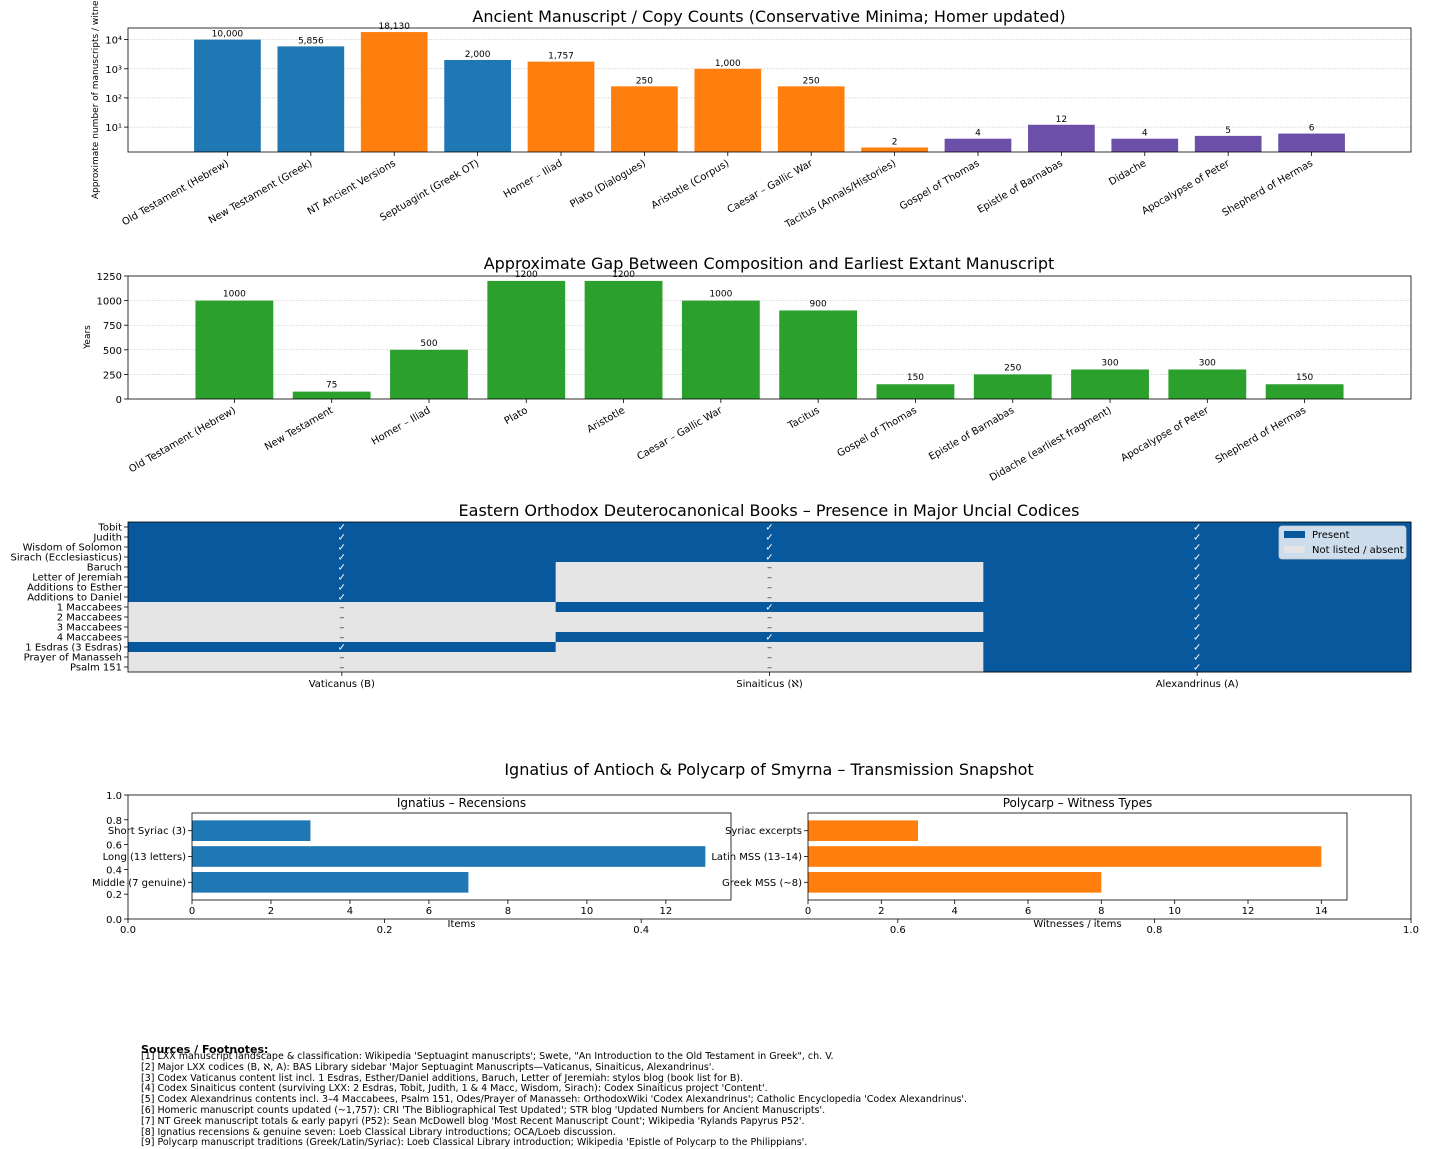  Describe the element at coordinates (1165, 435) in the screenshot. I see `chart2-xtick-label: Apocalypse of Peter` at that location.